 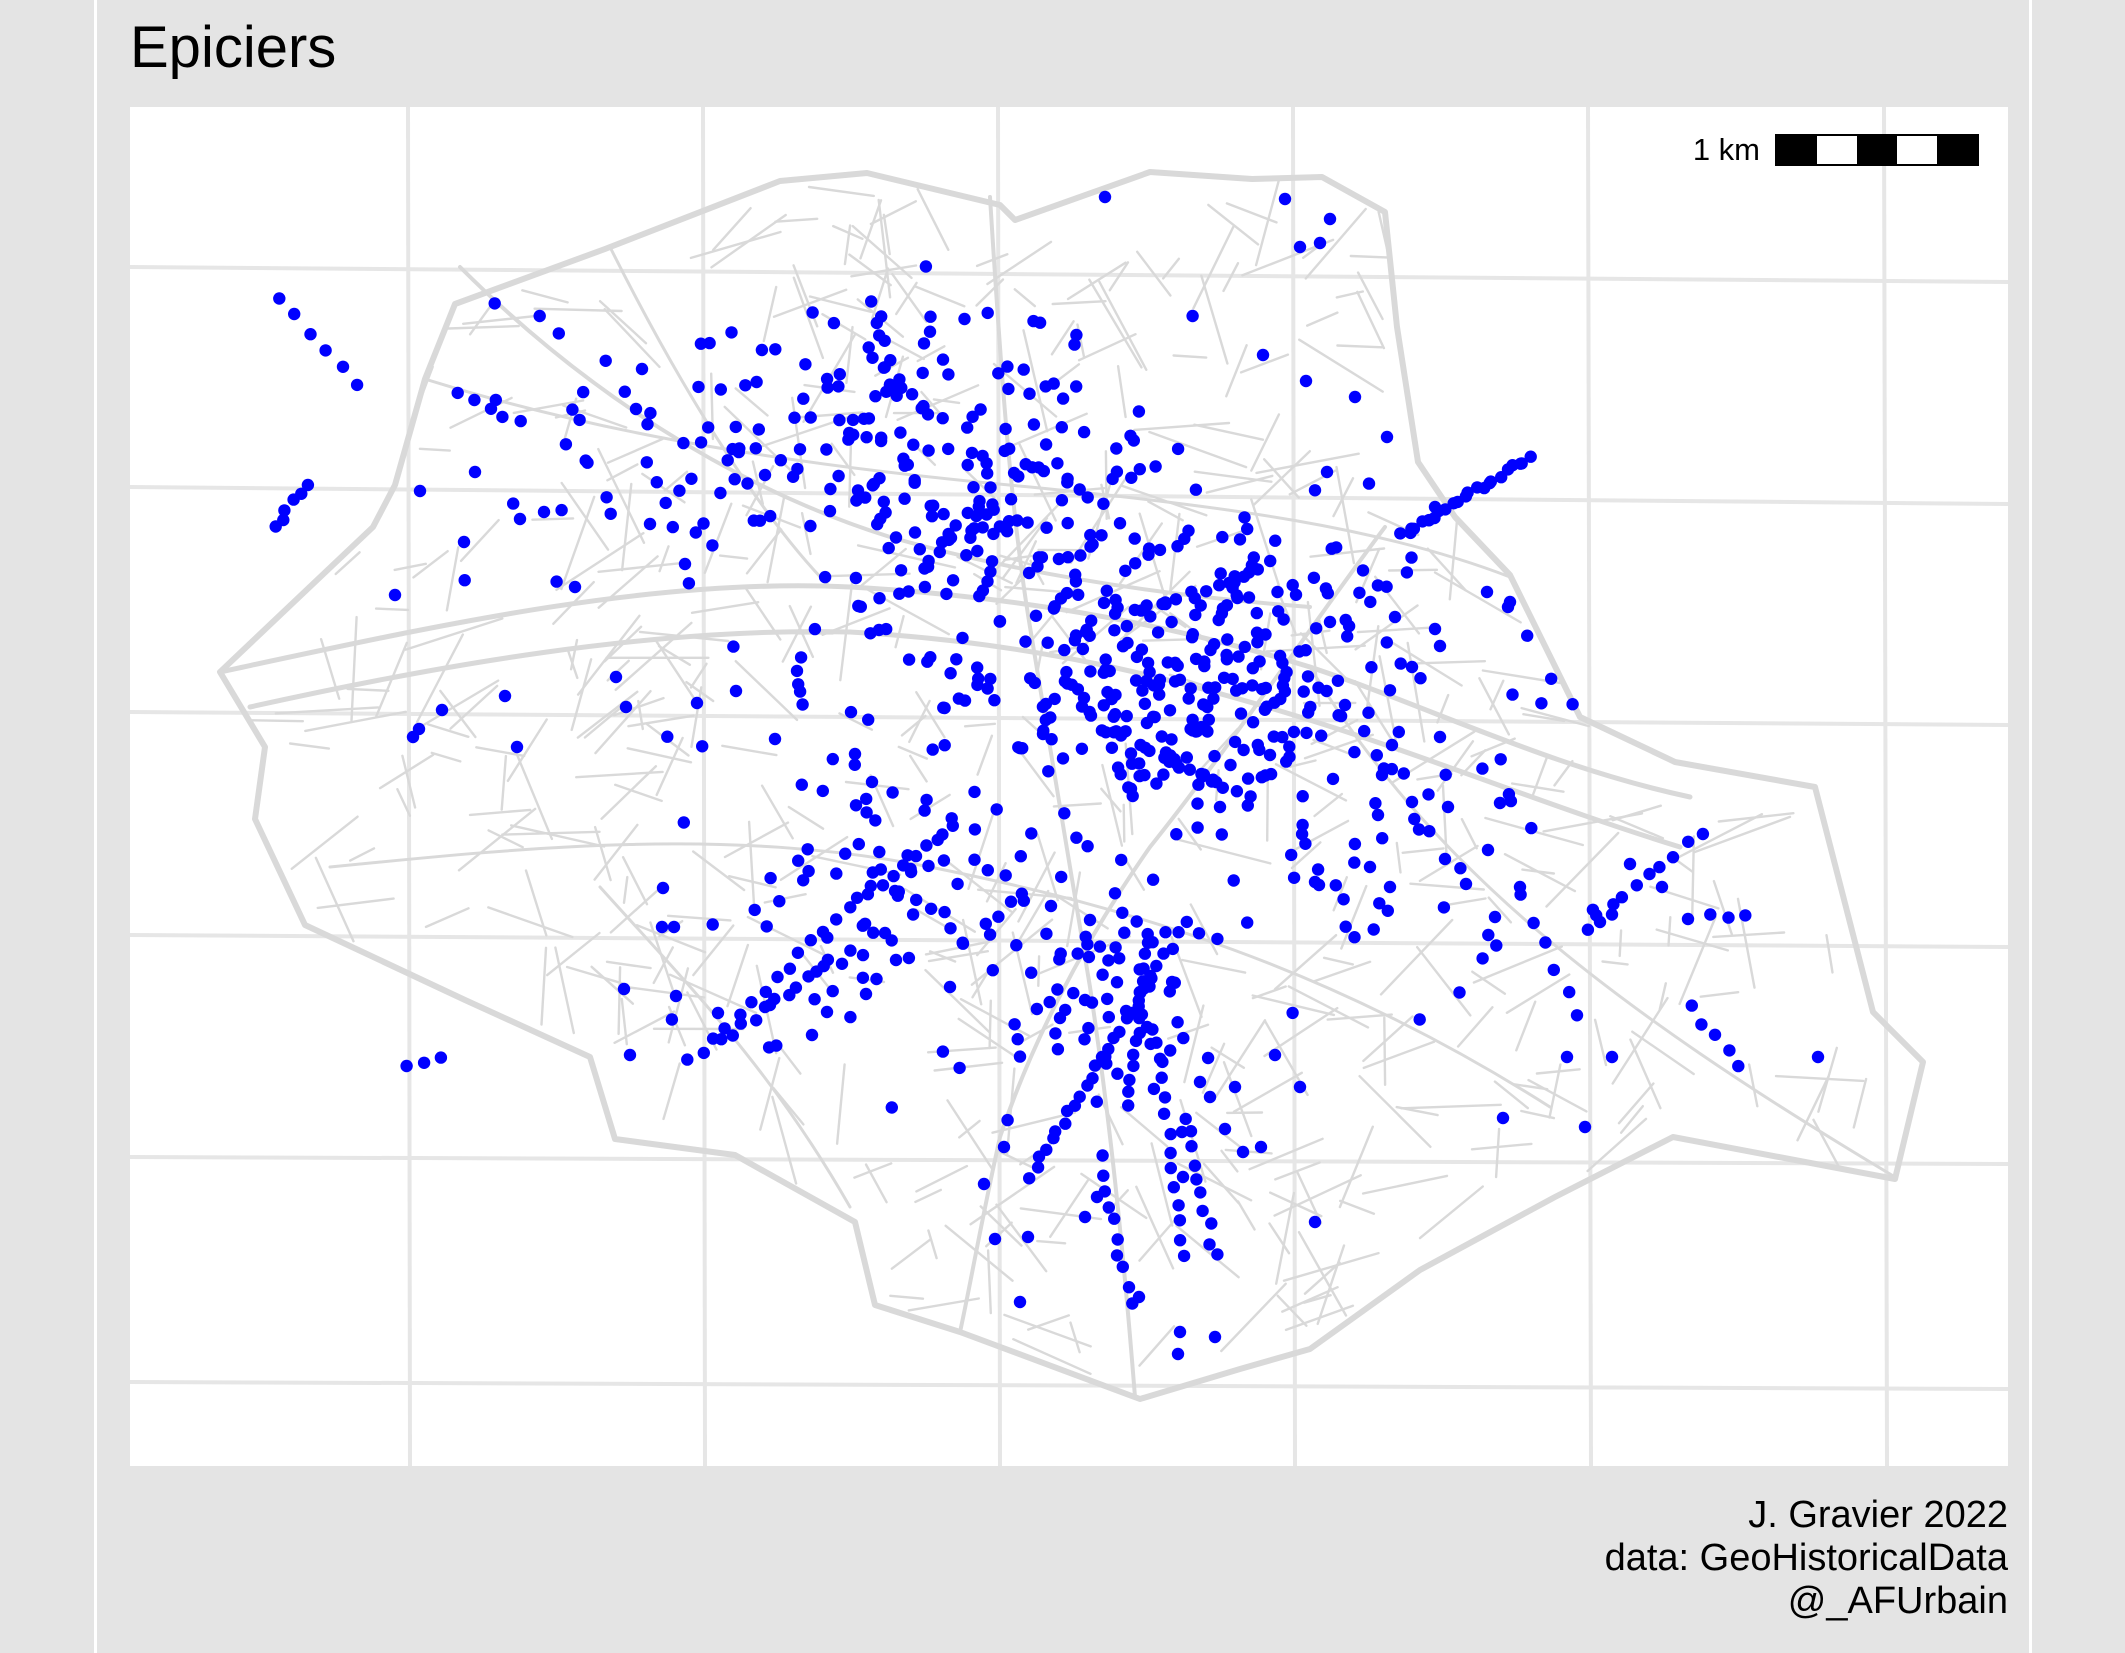 What do you see at coordinates (1294, 786) in the screenshot?
I see `graticule-line` at bounding box center [1294, 786].